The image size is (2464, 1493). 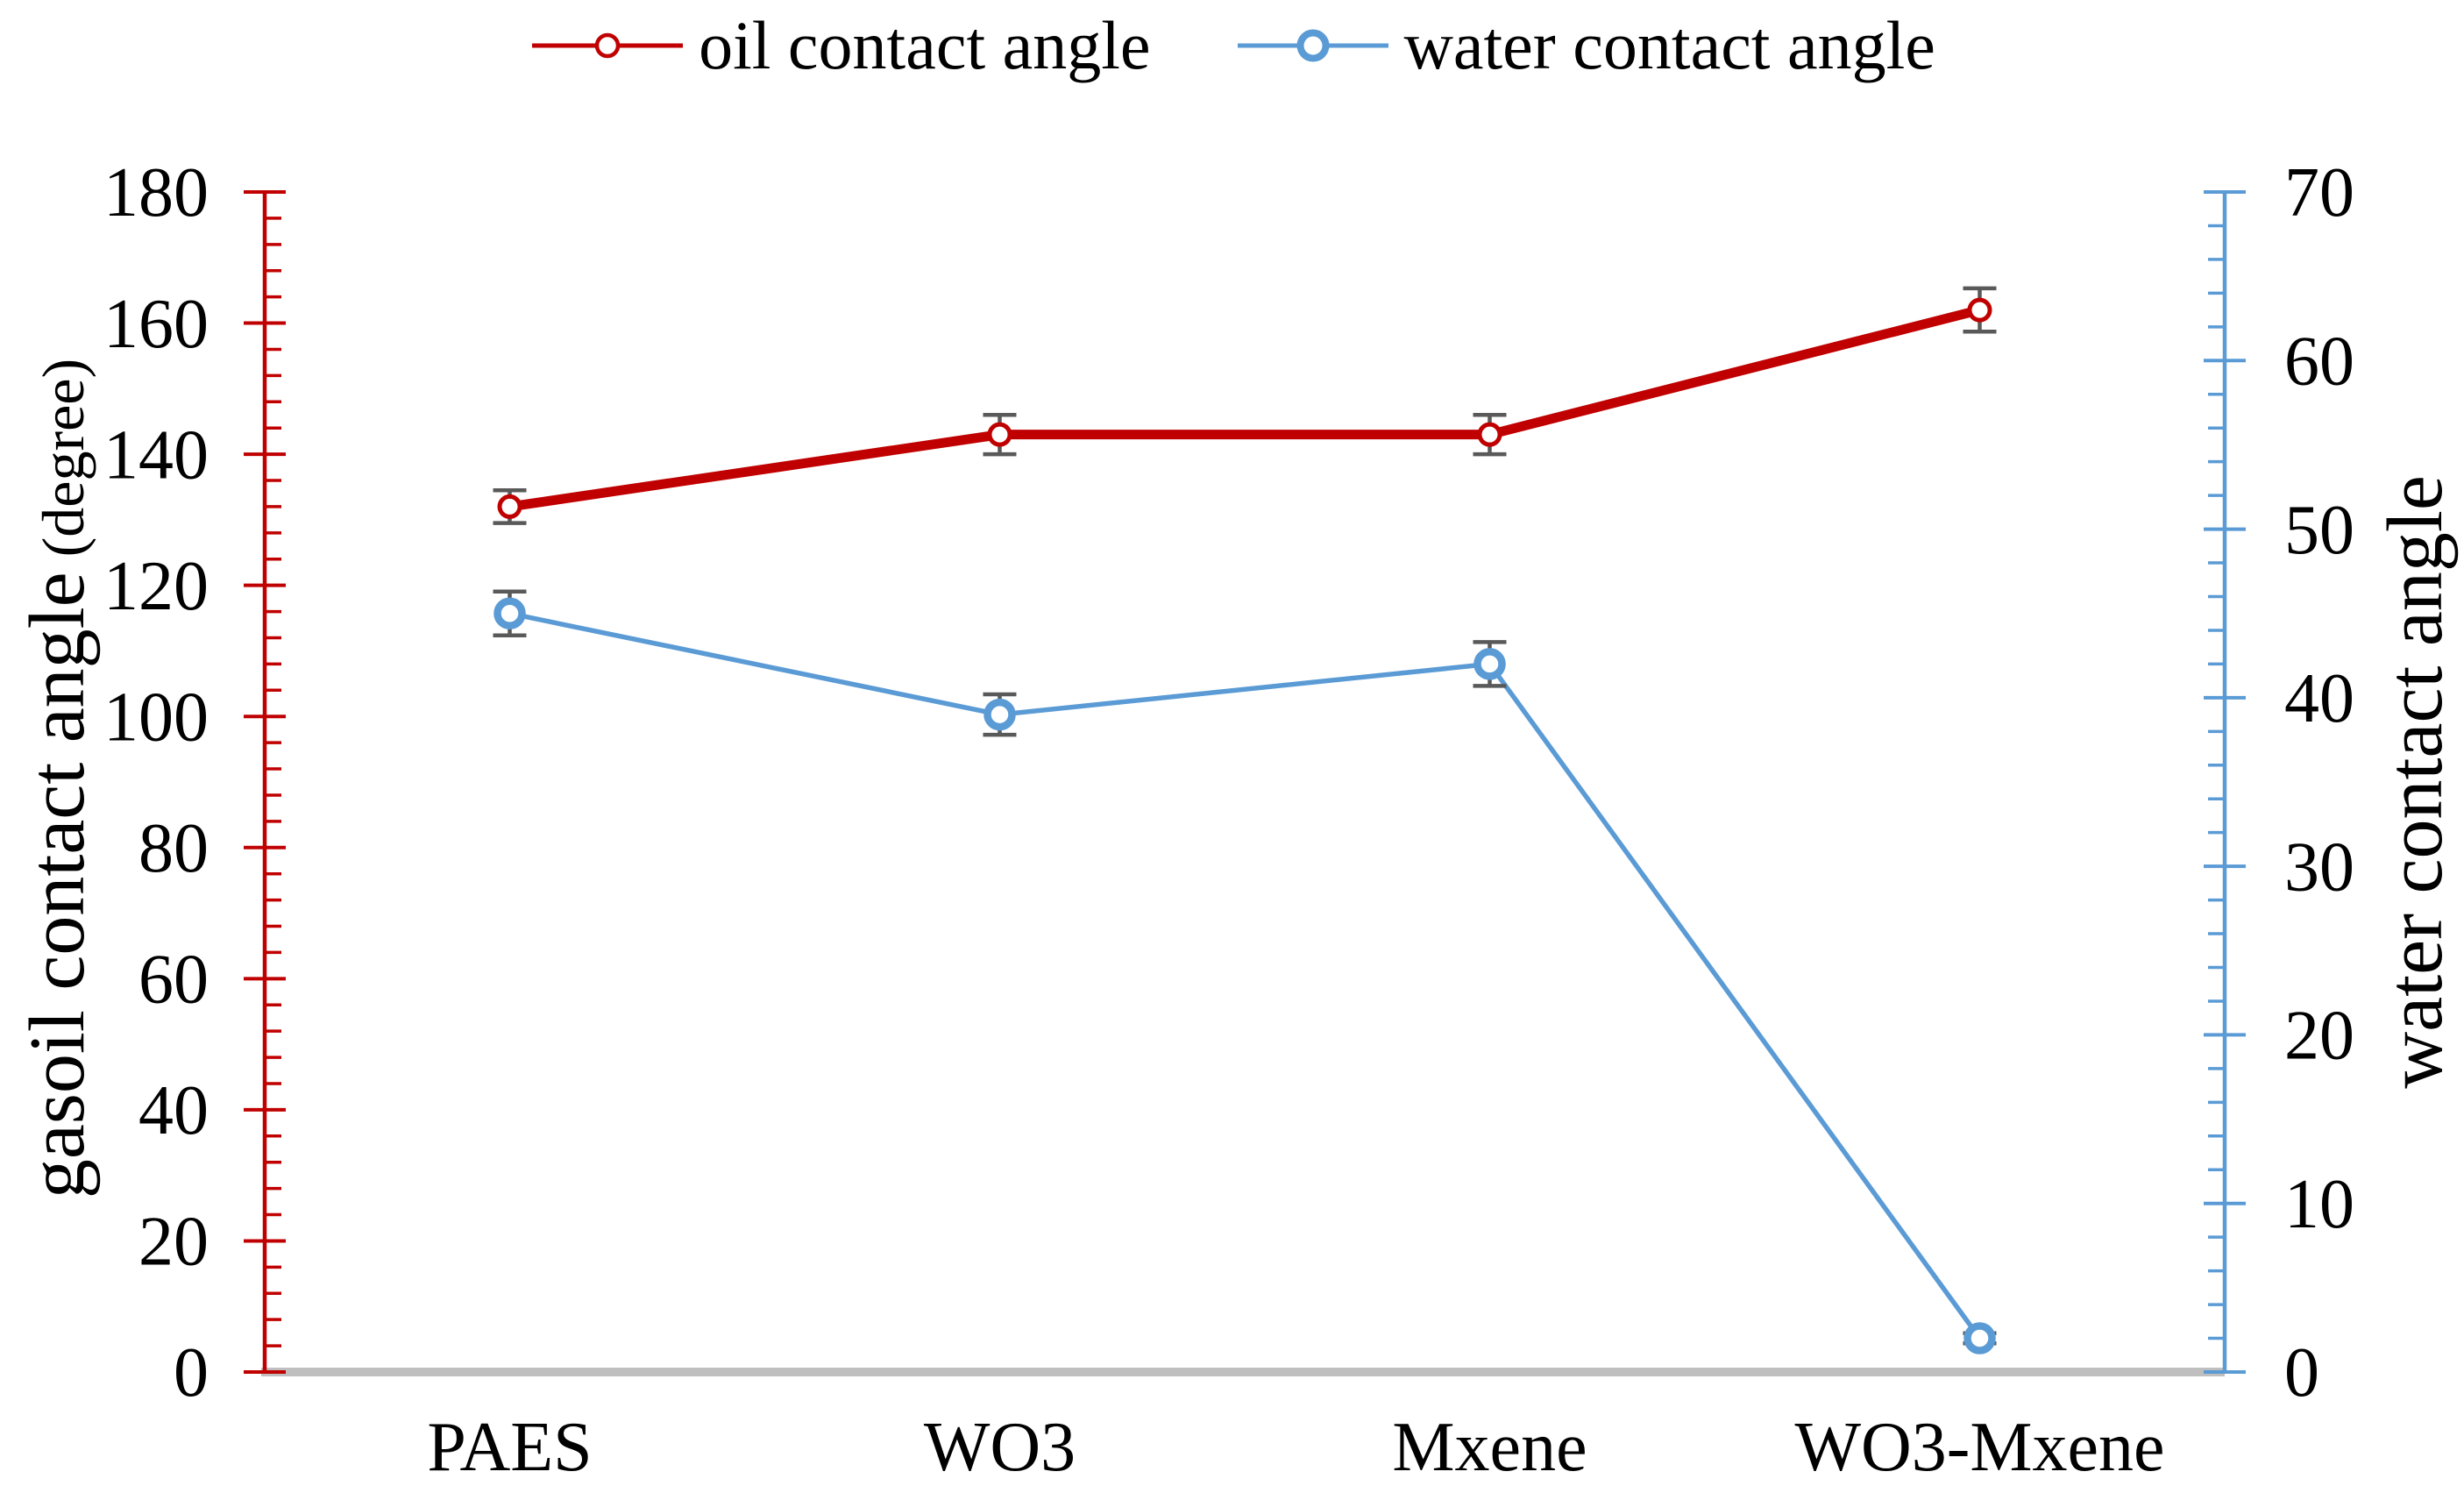 I want to click on right-axis-tick-label-40: 40, so click(x=2319, y=698).